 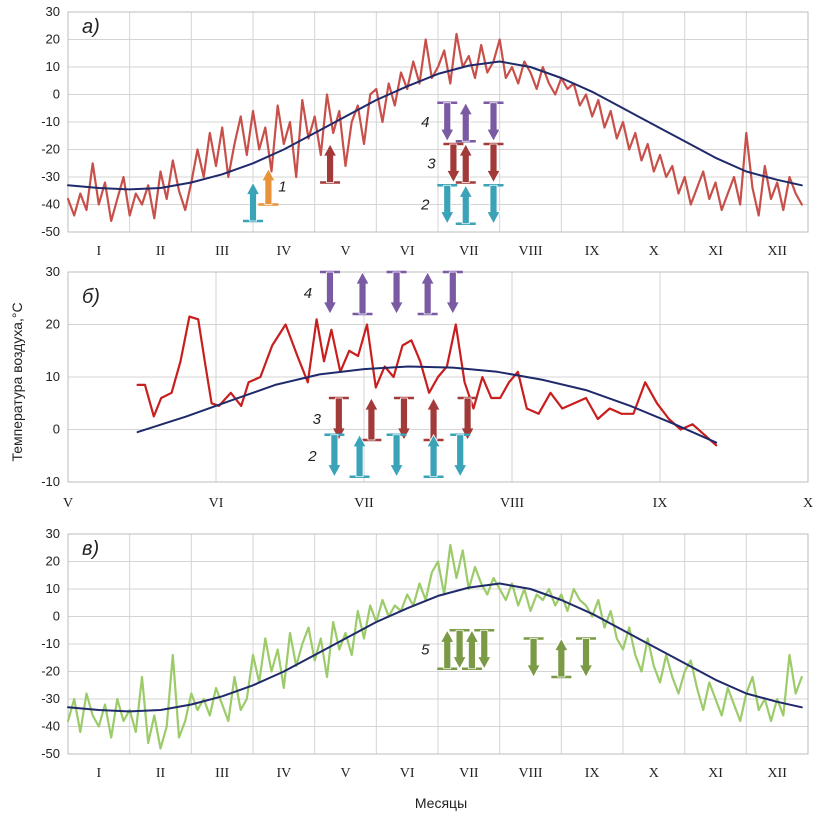 What do you see at coordinates (90, 549) in the screenshot?
I see `panel-label: в)` at bounding box center [90, 549].